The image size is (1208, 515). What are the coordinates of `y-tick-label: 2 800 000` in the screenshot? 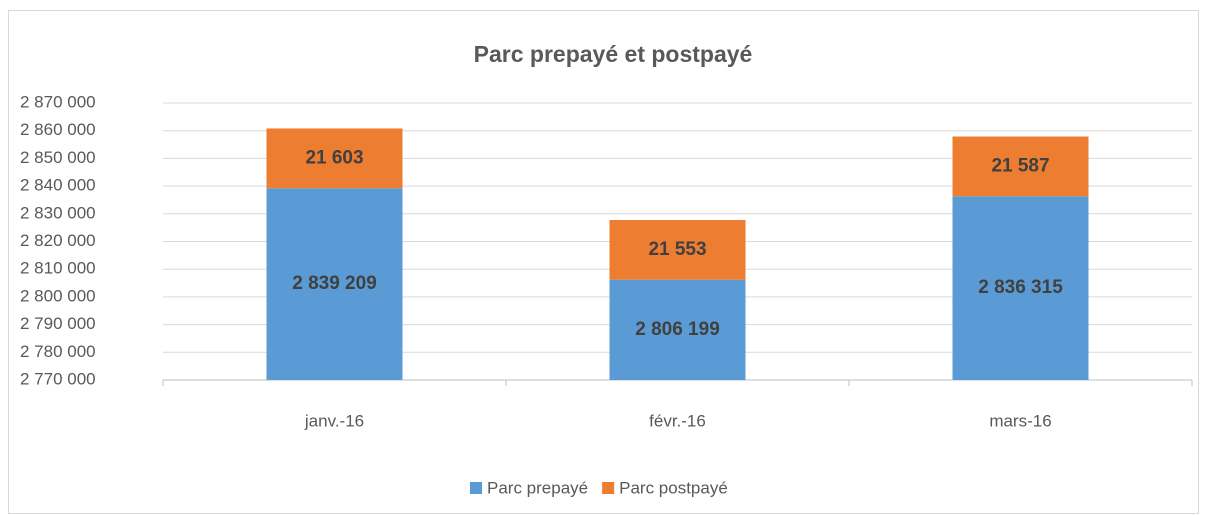 It's located at (58, 295).